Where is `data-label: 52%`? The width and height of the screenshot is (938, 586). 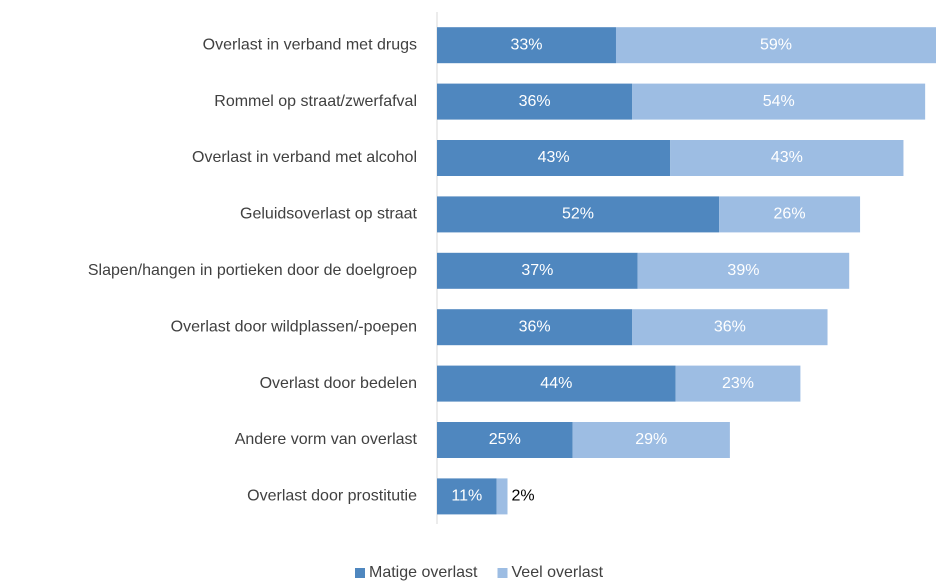 data-label: 52% is located at coordinates (578, 214).